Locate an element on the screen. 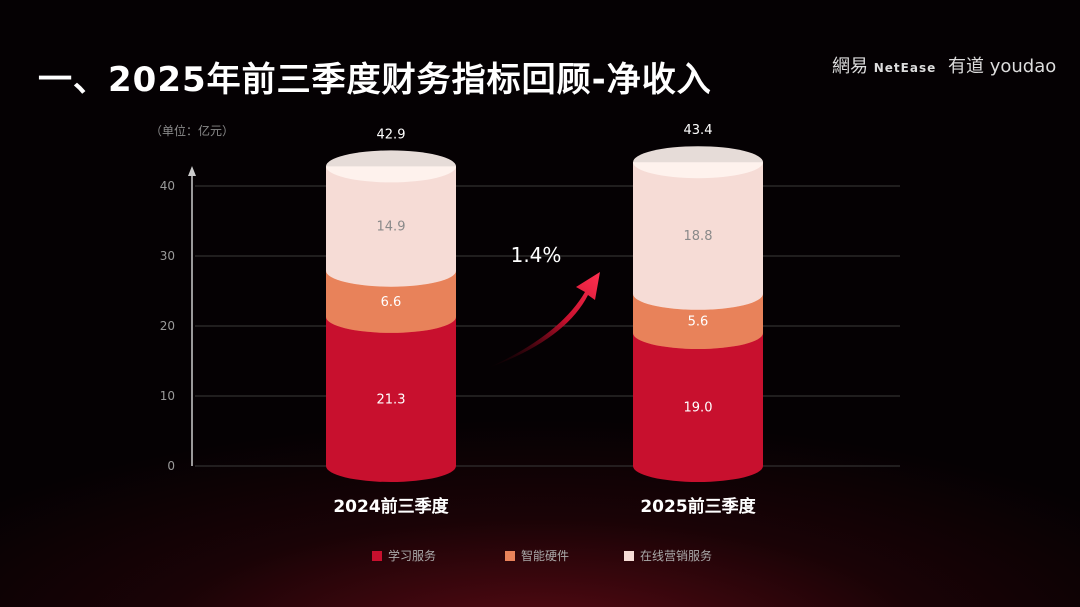  netease-logo-en: NetEase is located at coordinates (905, 68).